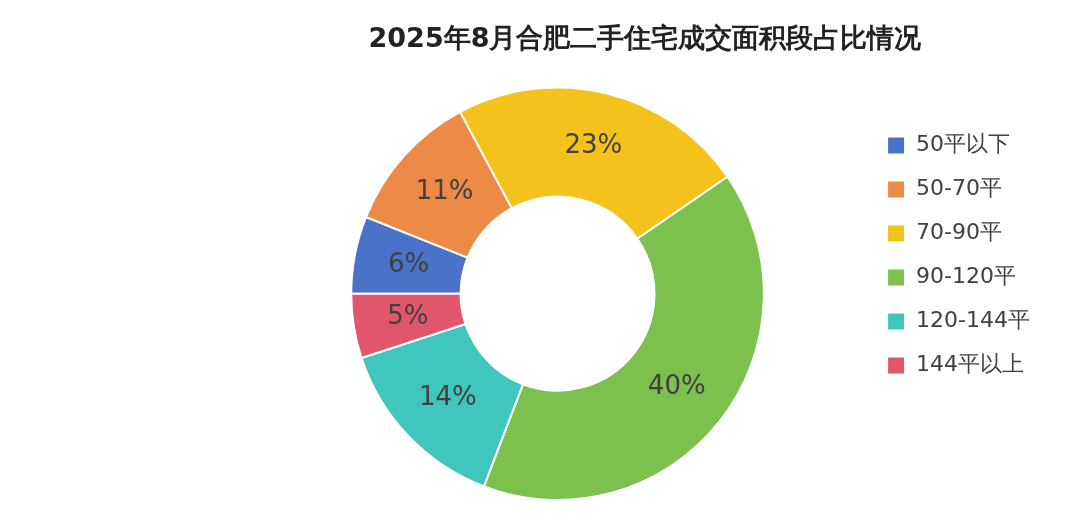 Image resolution: width=1080 pixels, height=521 pixels. Describe the element at coordinates (973, 320) in the screenshot. I see `legend-label: 120-144平` at that location.